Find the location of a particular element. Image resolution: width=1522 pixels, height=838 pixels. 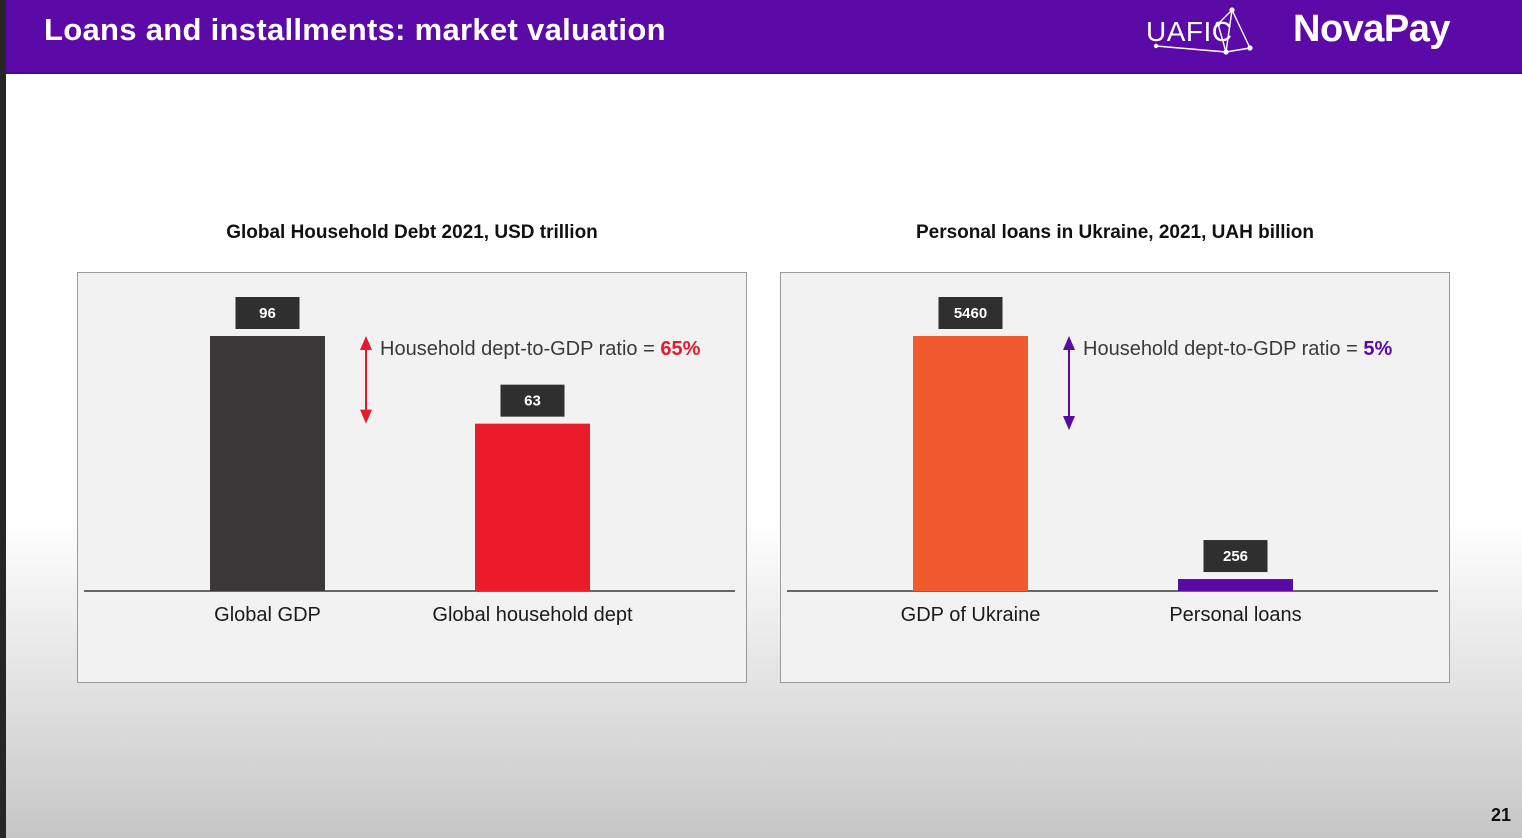

category-label: Global GDP is located at coordinates (267, 615).